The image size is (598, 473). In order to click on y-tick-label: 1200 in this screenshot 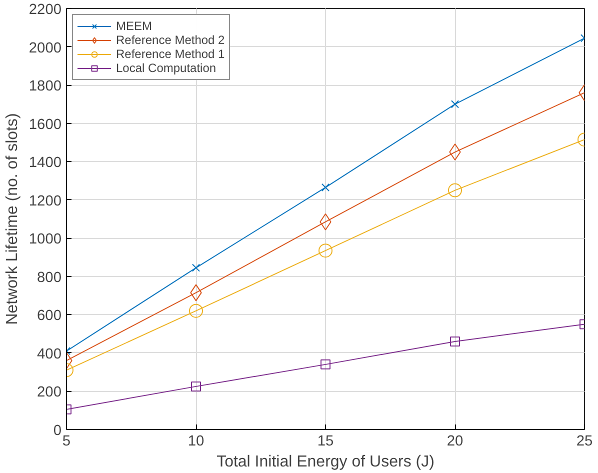, I will do `click(45, 201)`.